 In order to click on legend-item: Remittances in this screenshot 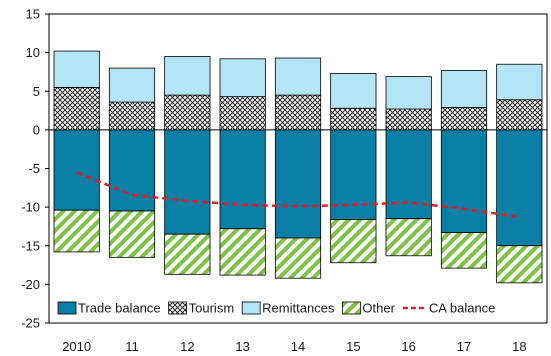, I will do `click(288, 308)`.